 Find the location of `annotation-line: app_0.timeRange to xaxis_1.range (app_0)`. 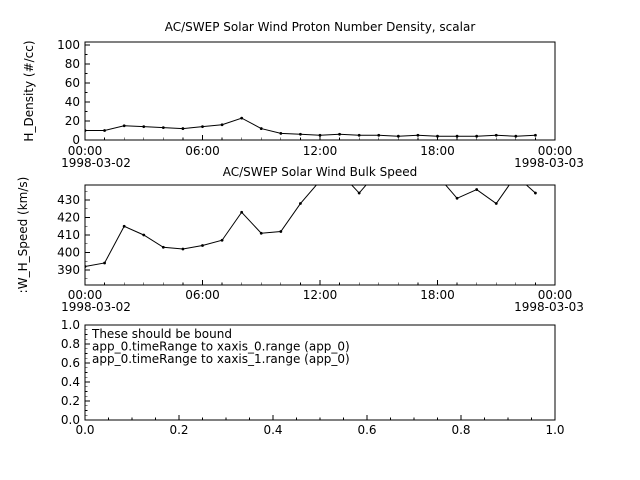

annotation-line: app_0.timeRange to xaxis_1.range (app_0) is located at coordinates (221, 359).